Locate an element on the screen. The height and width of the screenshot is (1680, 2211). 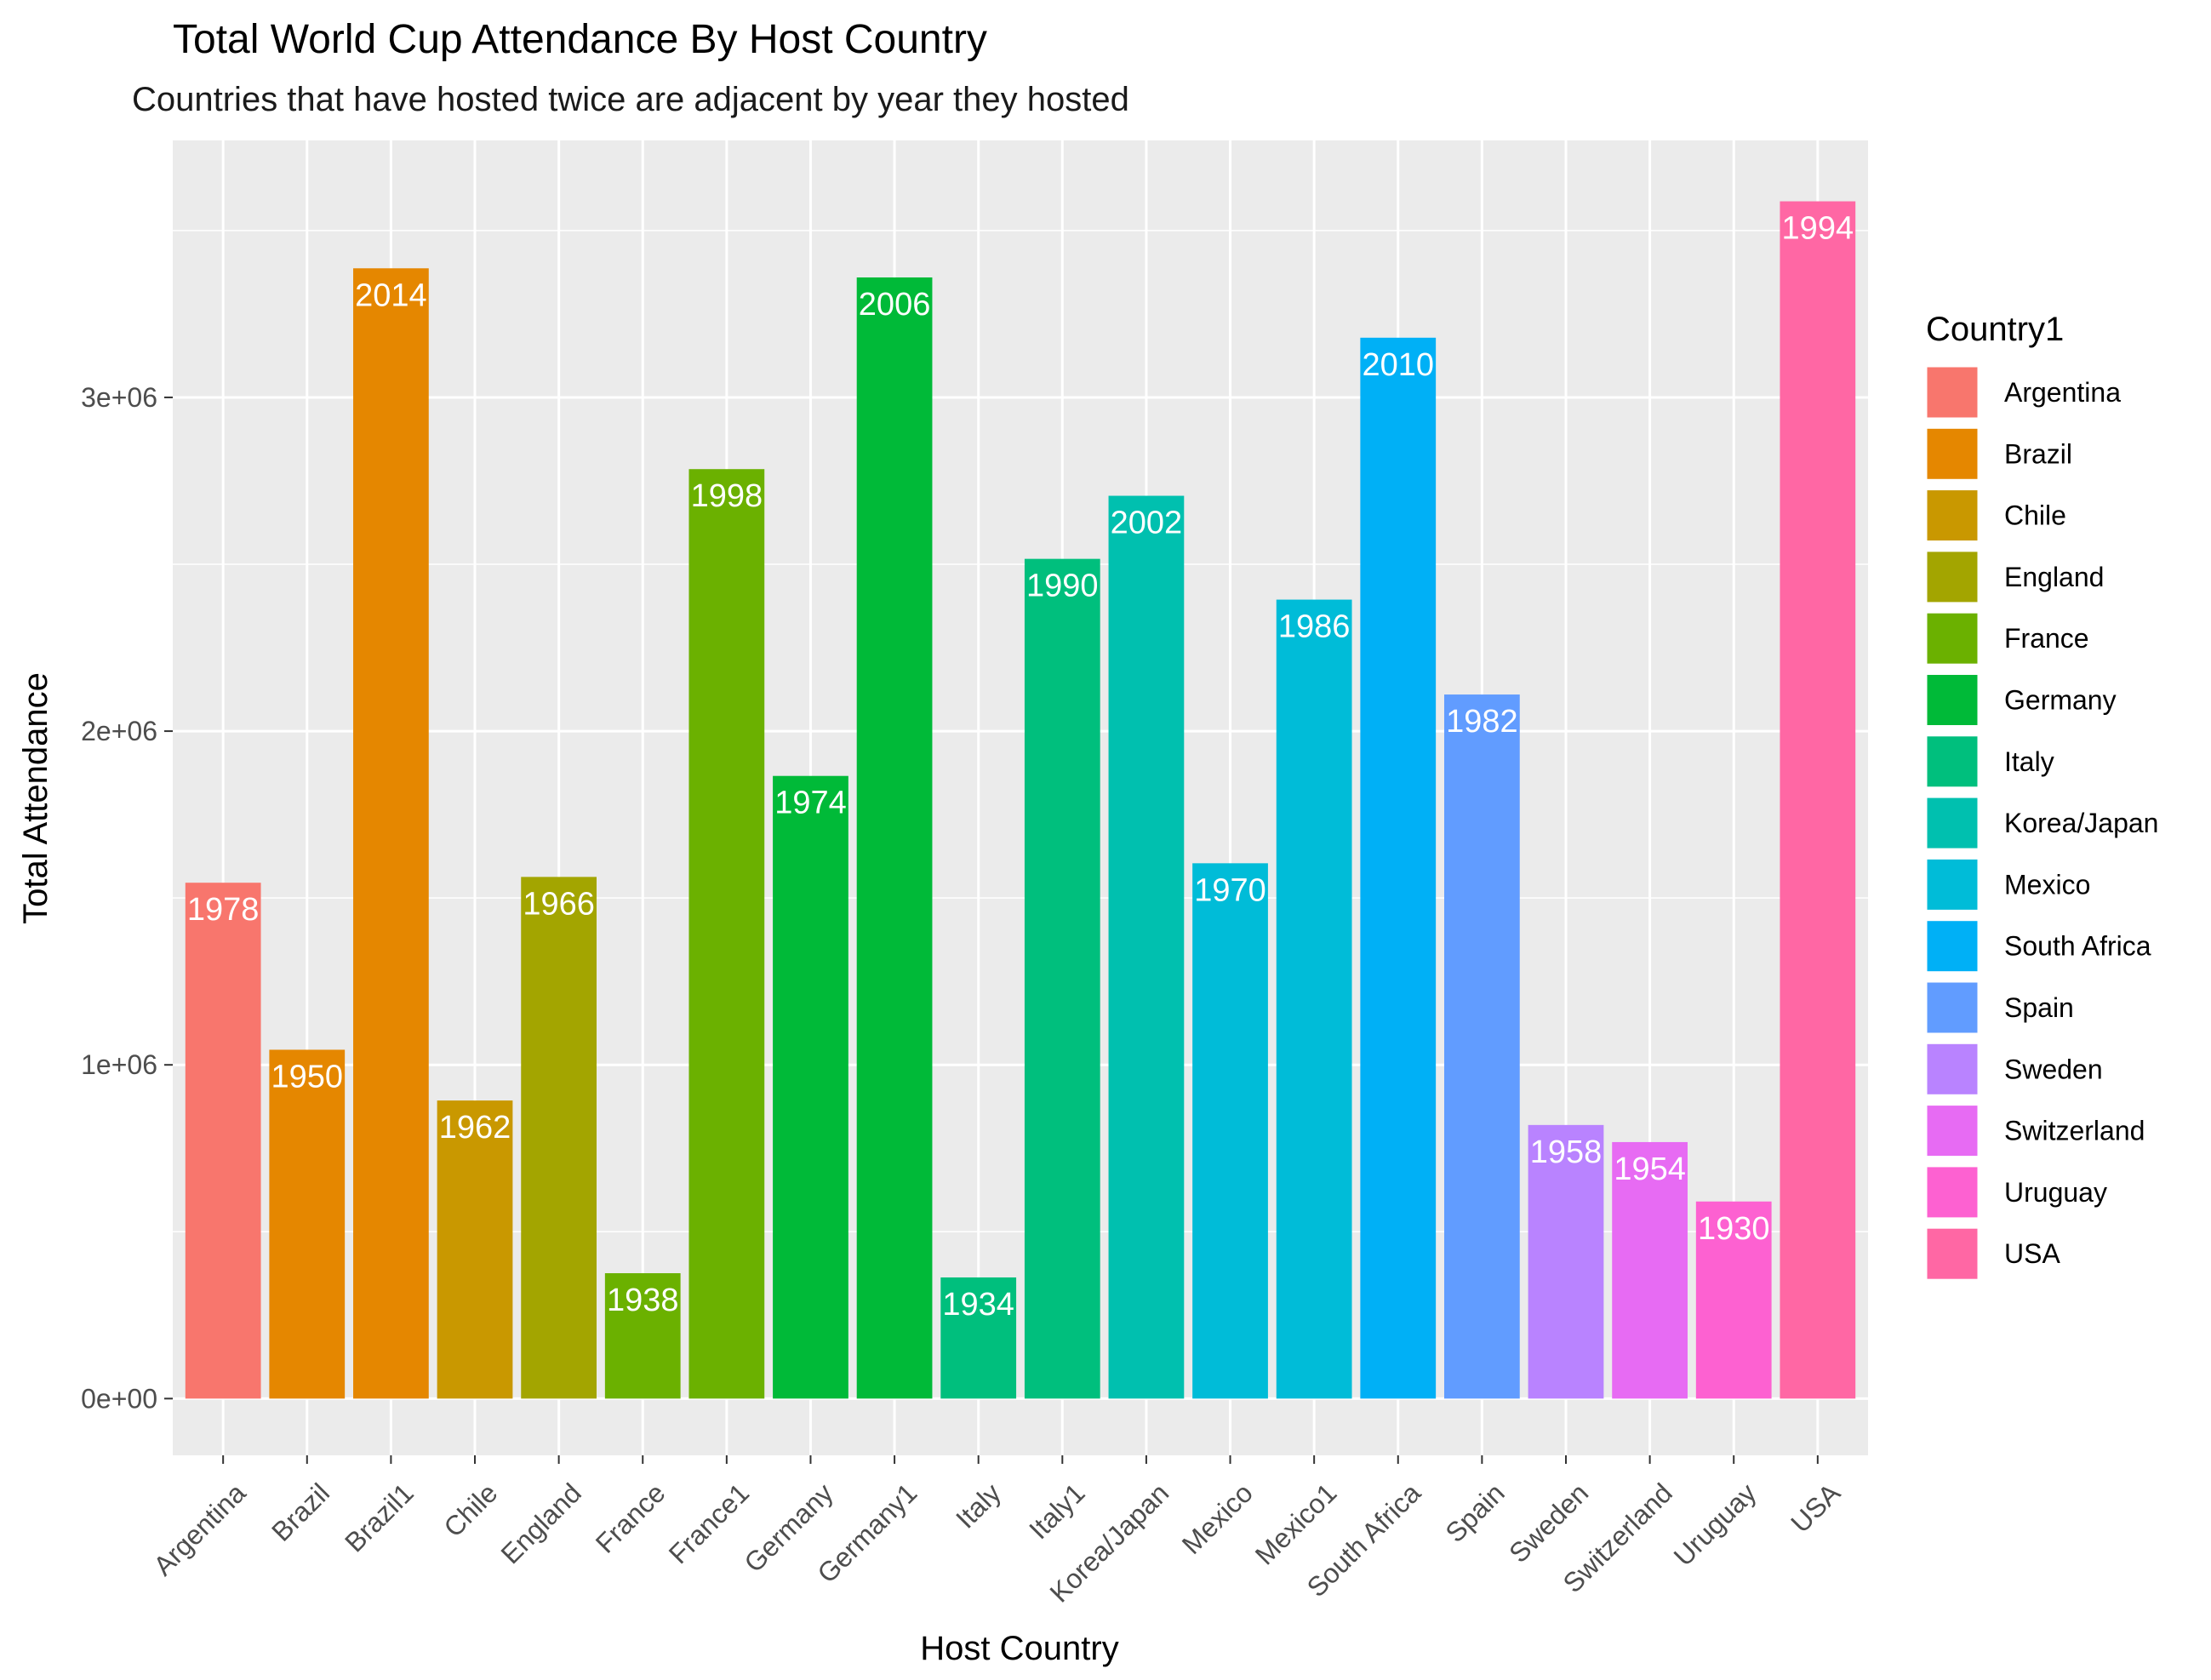
bar-value-label: 1938 is located at coordinates (643, 1300).